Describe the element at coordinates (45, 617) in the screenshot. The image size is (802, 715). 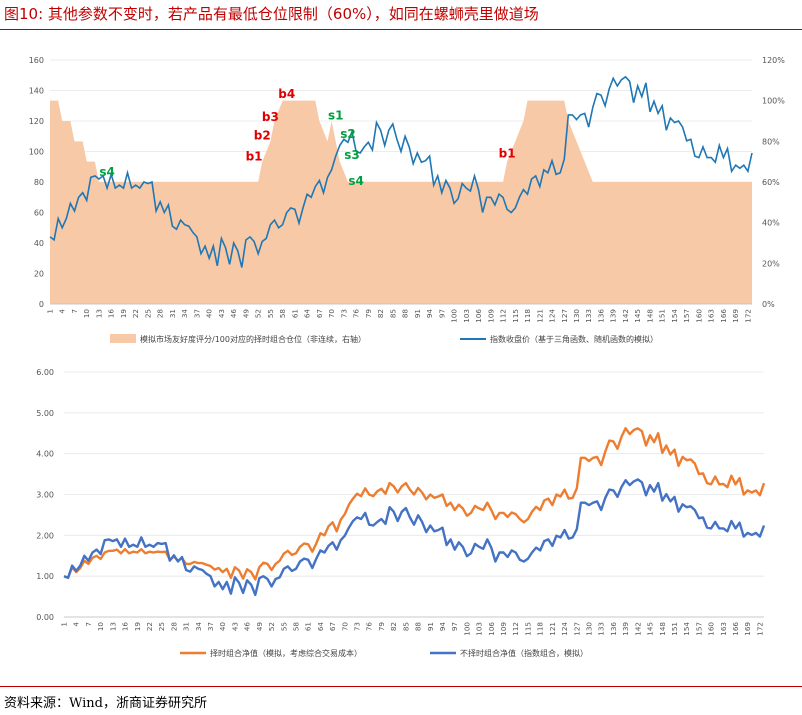
I see `y-axis-tick-label: 0.00` at that location.